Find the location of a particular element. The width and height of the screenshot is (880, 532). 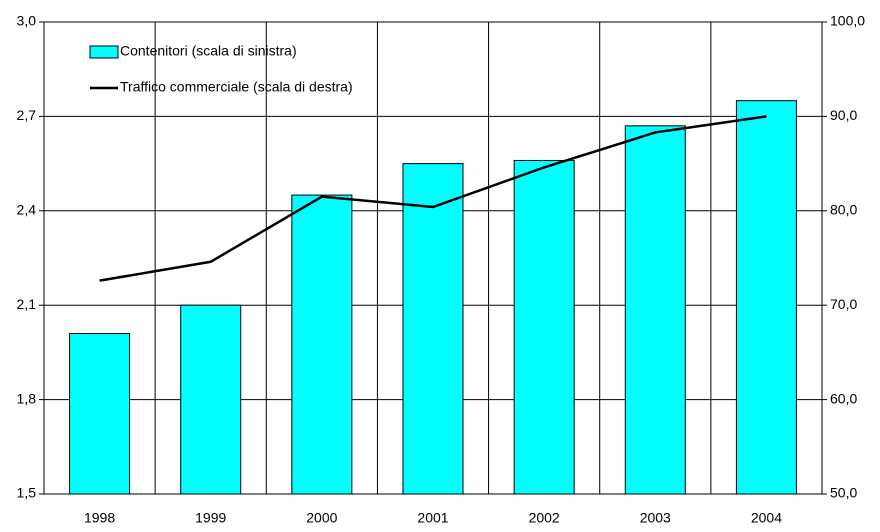

y2-tick-label: 50,0 is located at coordinates (843, 493).